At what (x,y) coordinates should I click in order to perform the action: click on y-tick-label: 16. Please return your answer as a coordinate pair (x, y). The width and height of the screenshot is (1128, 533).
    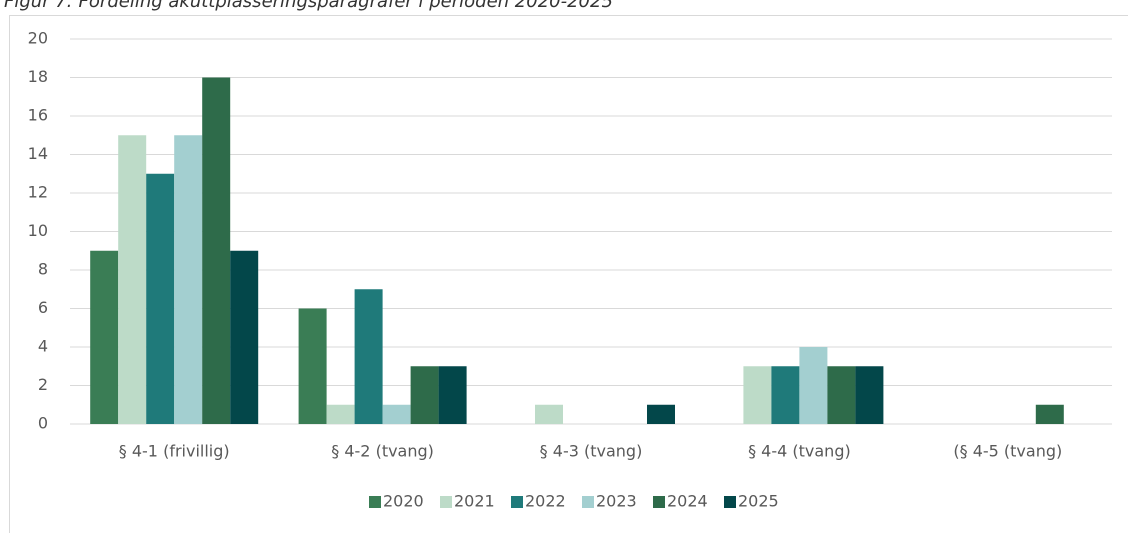
    Looking at the image, I should click on (38, 115).